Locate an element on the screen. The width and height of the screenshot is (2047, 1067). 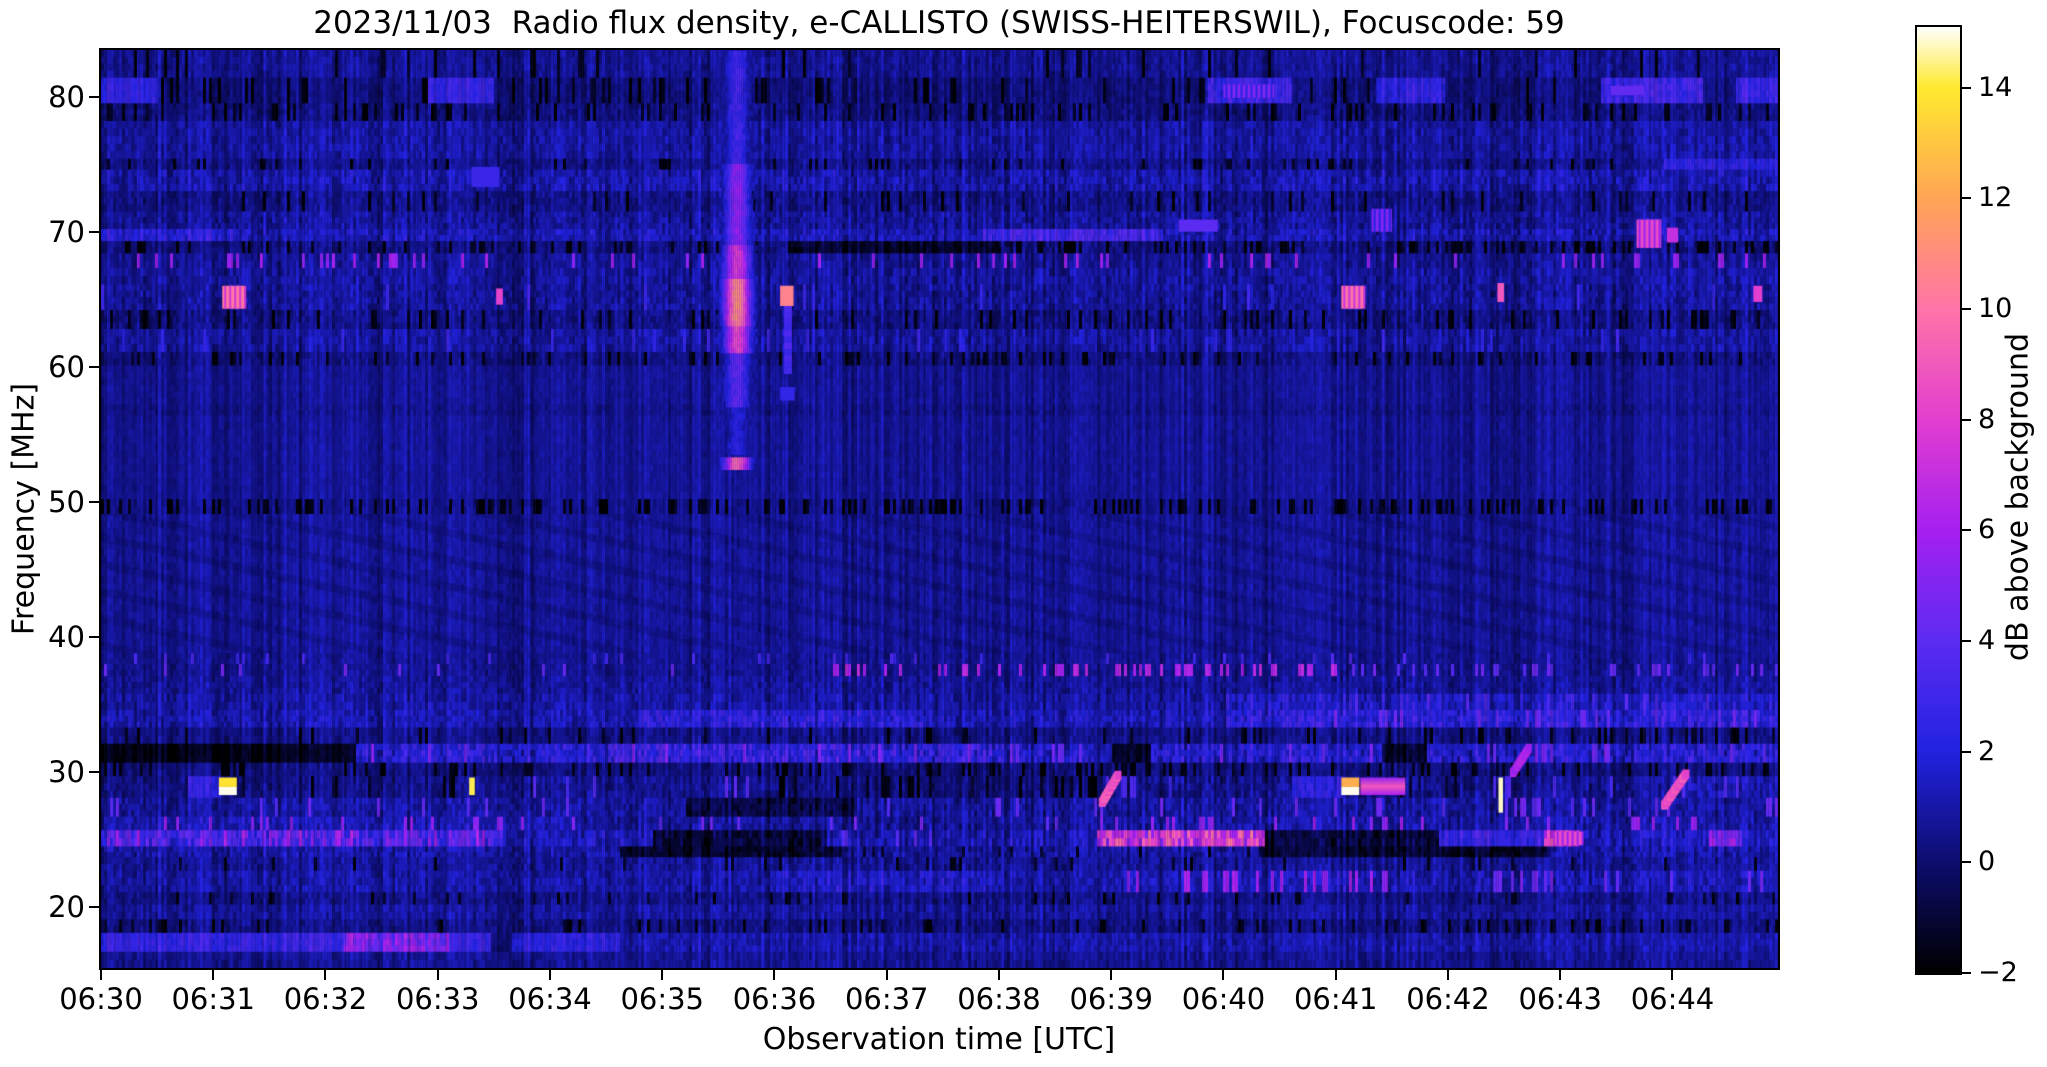
y-tick-label: 20 is located at coordinates (66, 907).